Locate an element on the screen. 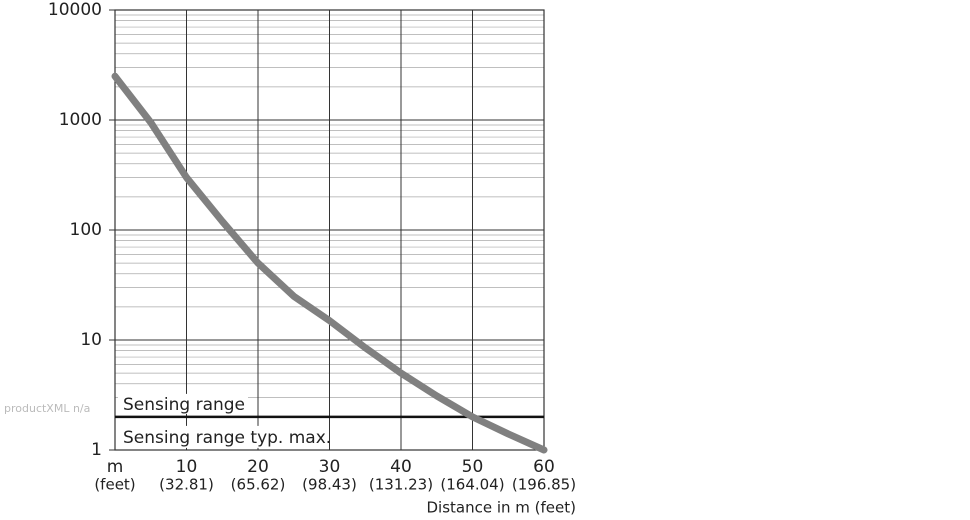 The width and height of the screenshot is (970, 520). x-tick-sublabel: (32.81) is located at coordinates (186, 485).